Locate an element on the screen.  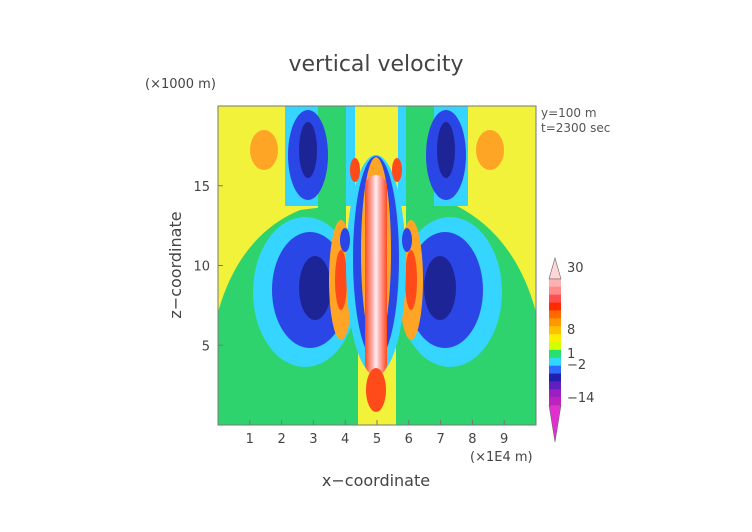
colorbar-label-neg2: −2 is located at coordinates (576, 365).